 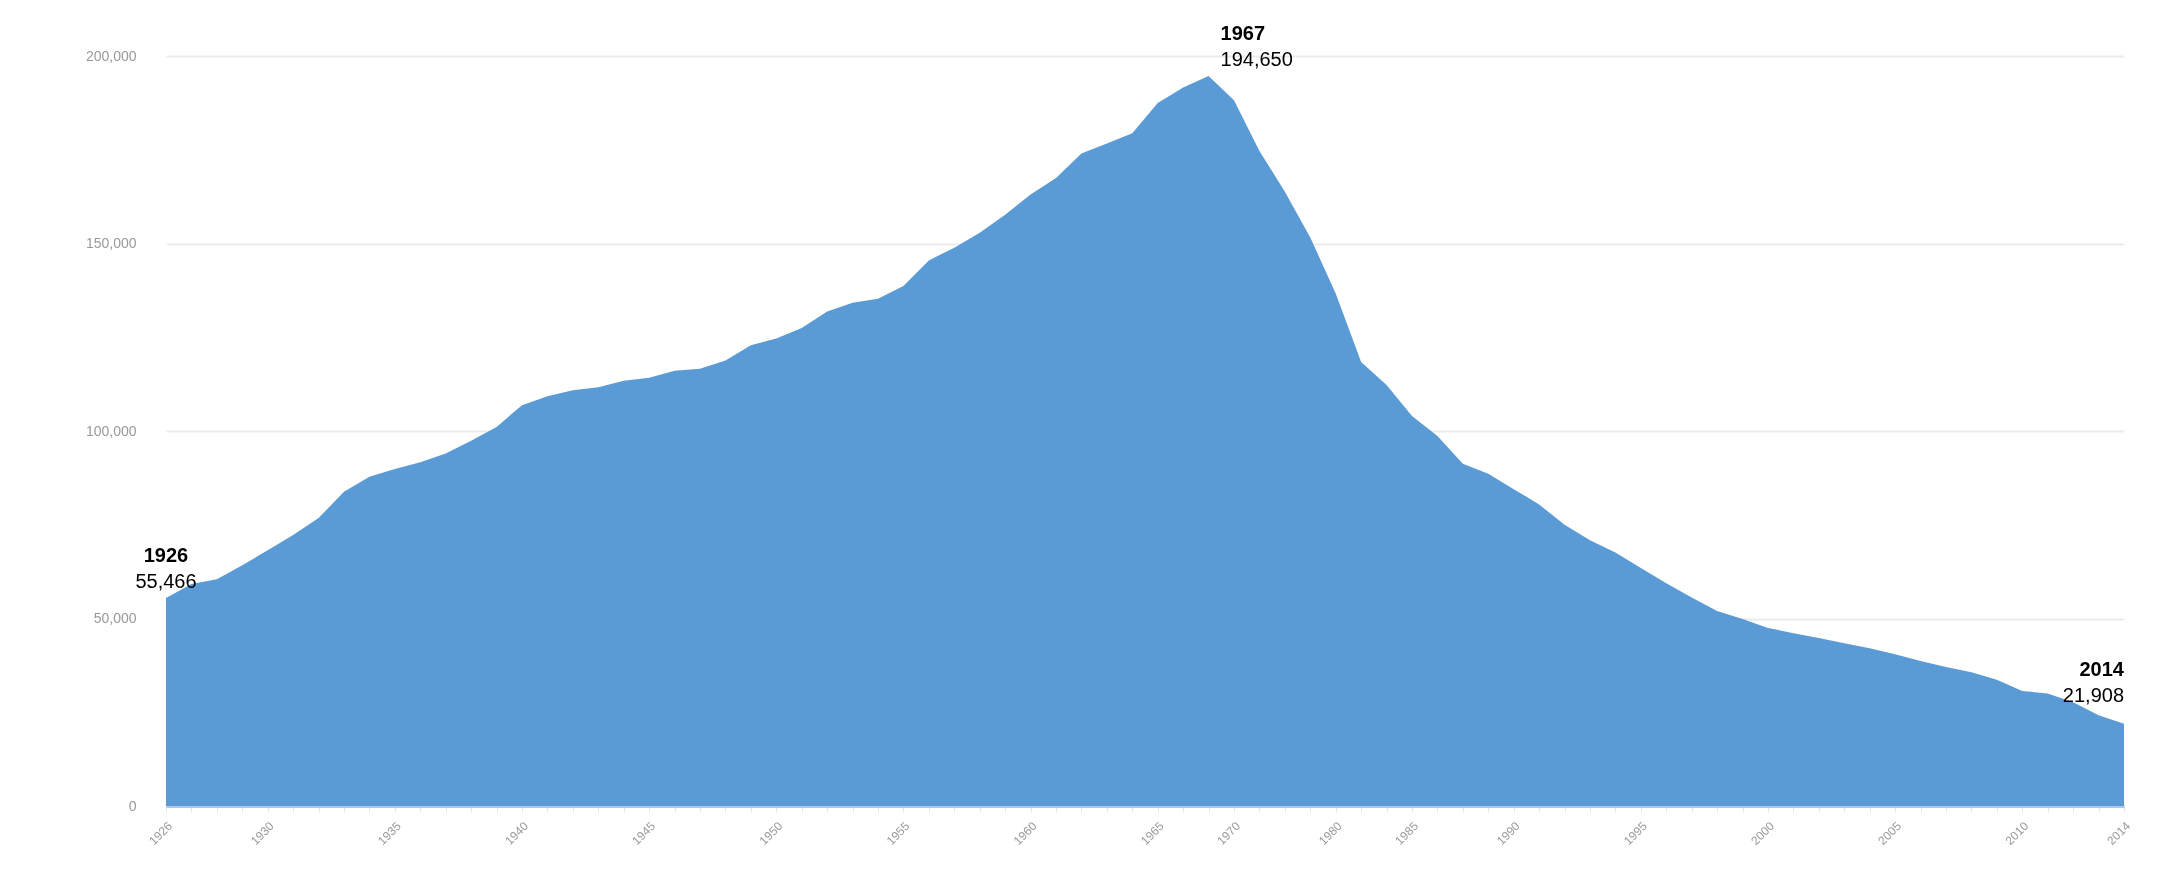 I want to click on annotation: 2014, so click(x=2102, y=668).